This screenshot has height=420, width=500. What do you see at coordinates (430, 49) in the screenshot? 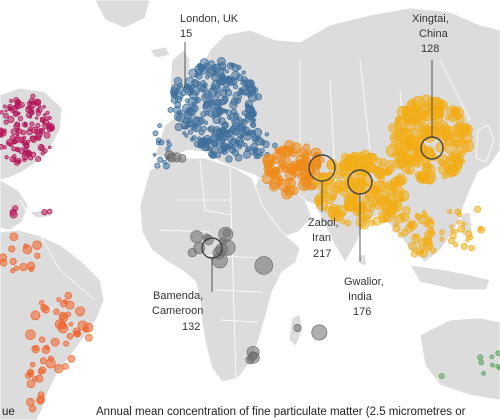
I see `xingtai-value-label: 128` at bounding box center [430, 49].